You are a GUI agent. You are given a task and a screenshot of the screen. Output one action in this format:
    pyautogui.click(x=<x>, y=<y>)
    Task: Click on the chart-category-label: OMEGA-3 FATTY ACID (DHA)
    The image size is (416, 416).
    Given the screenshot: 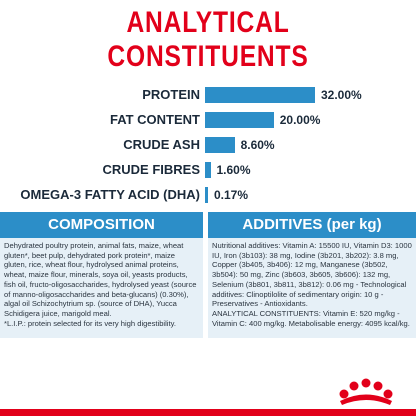 What is the action you would take?
    pyautogui.click(x=110, y=194)
    